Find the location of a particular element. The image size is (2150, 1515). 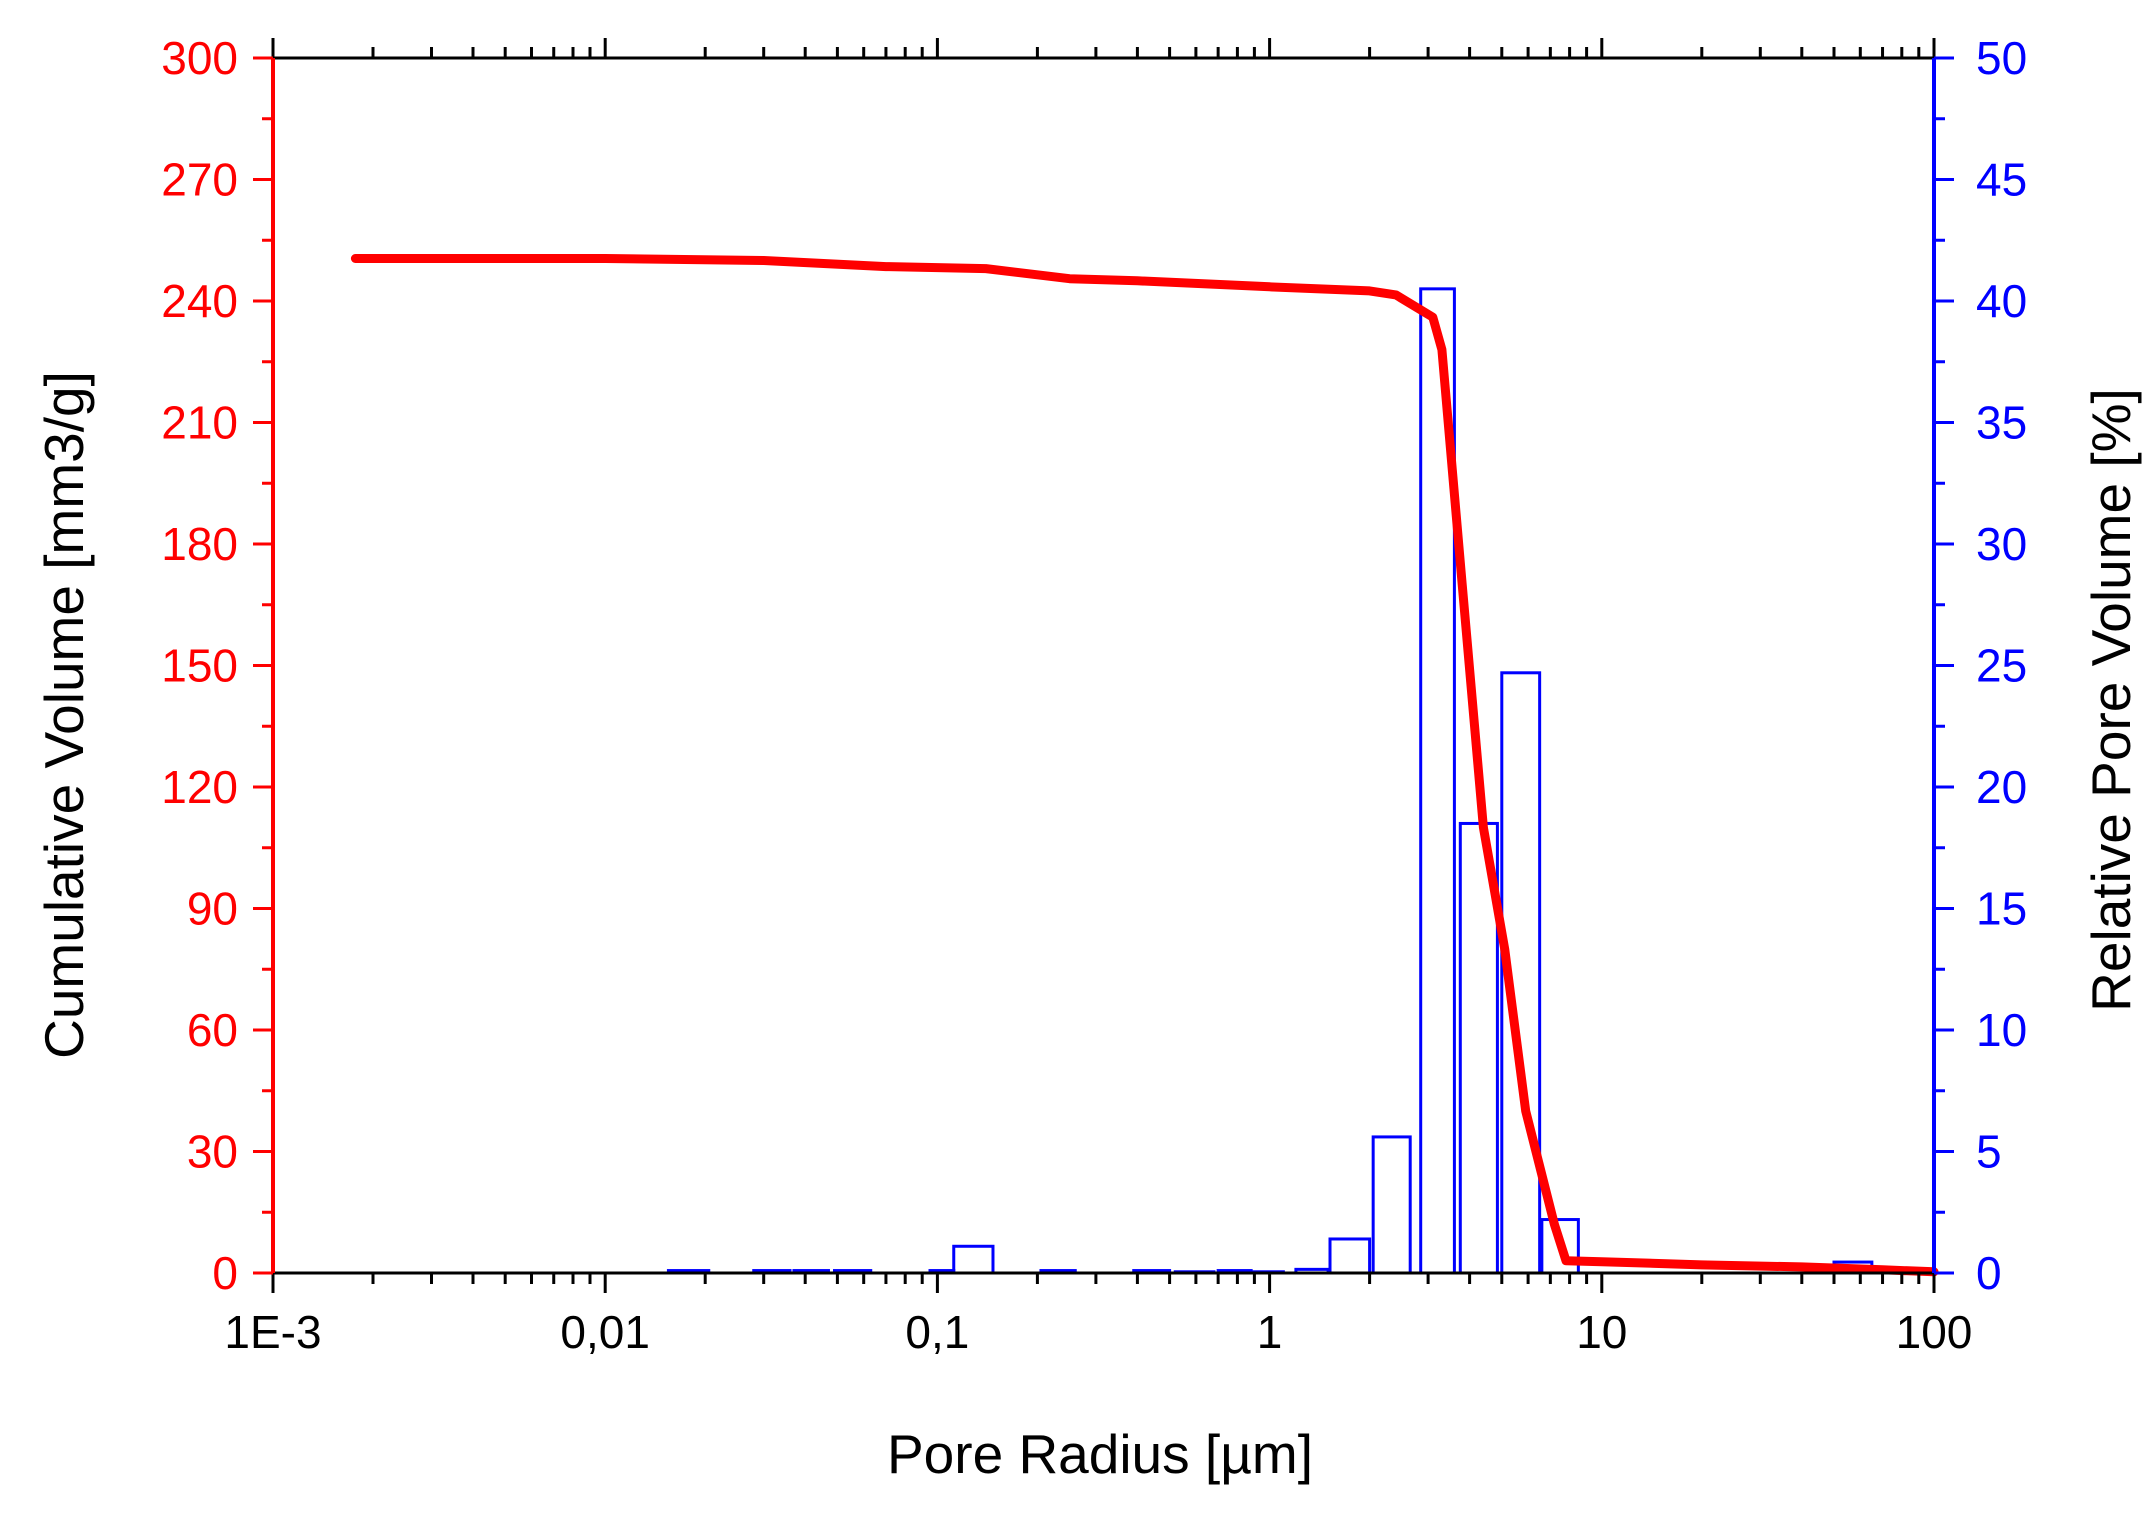

y-right-tick-label-10: 50 is located at coordinates (2001, 58).